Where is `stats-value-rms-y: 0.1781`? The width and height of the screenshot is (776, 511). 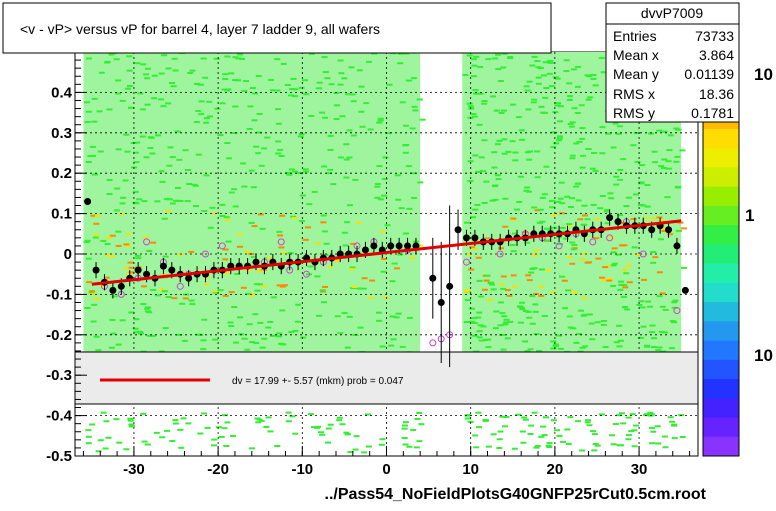 stats-value-rms-y: 0.1781 is located at coordinates (712, 113).